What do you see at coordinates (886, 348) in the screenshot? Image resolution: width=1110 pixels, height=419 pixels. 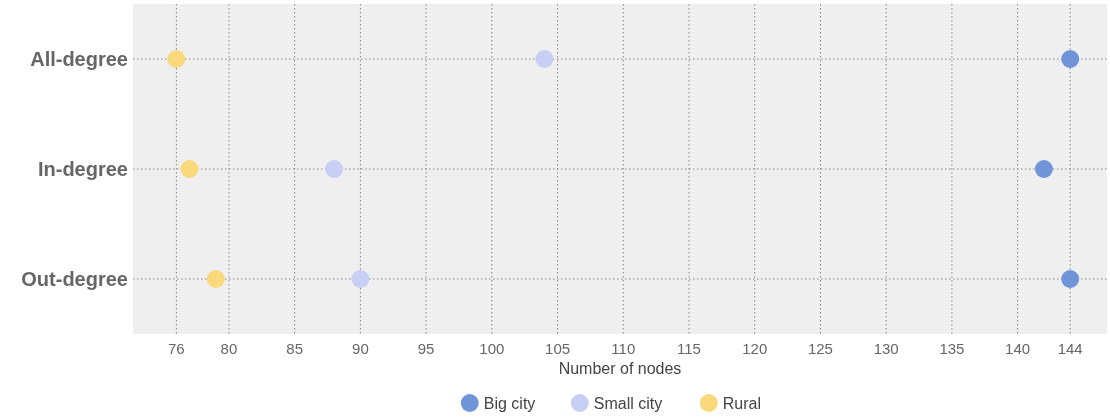 I see `x-tick-label: 130` at bounding box center [886, 348].